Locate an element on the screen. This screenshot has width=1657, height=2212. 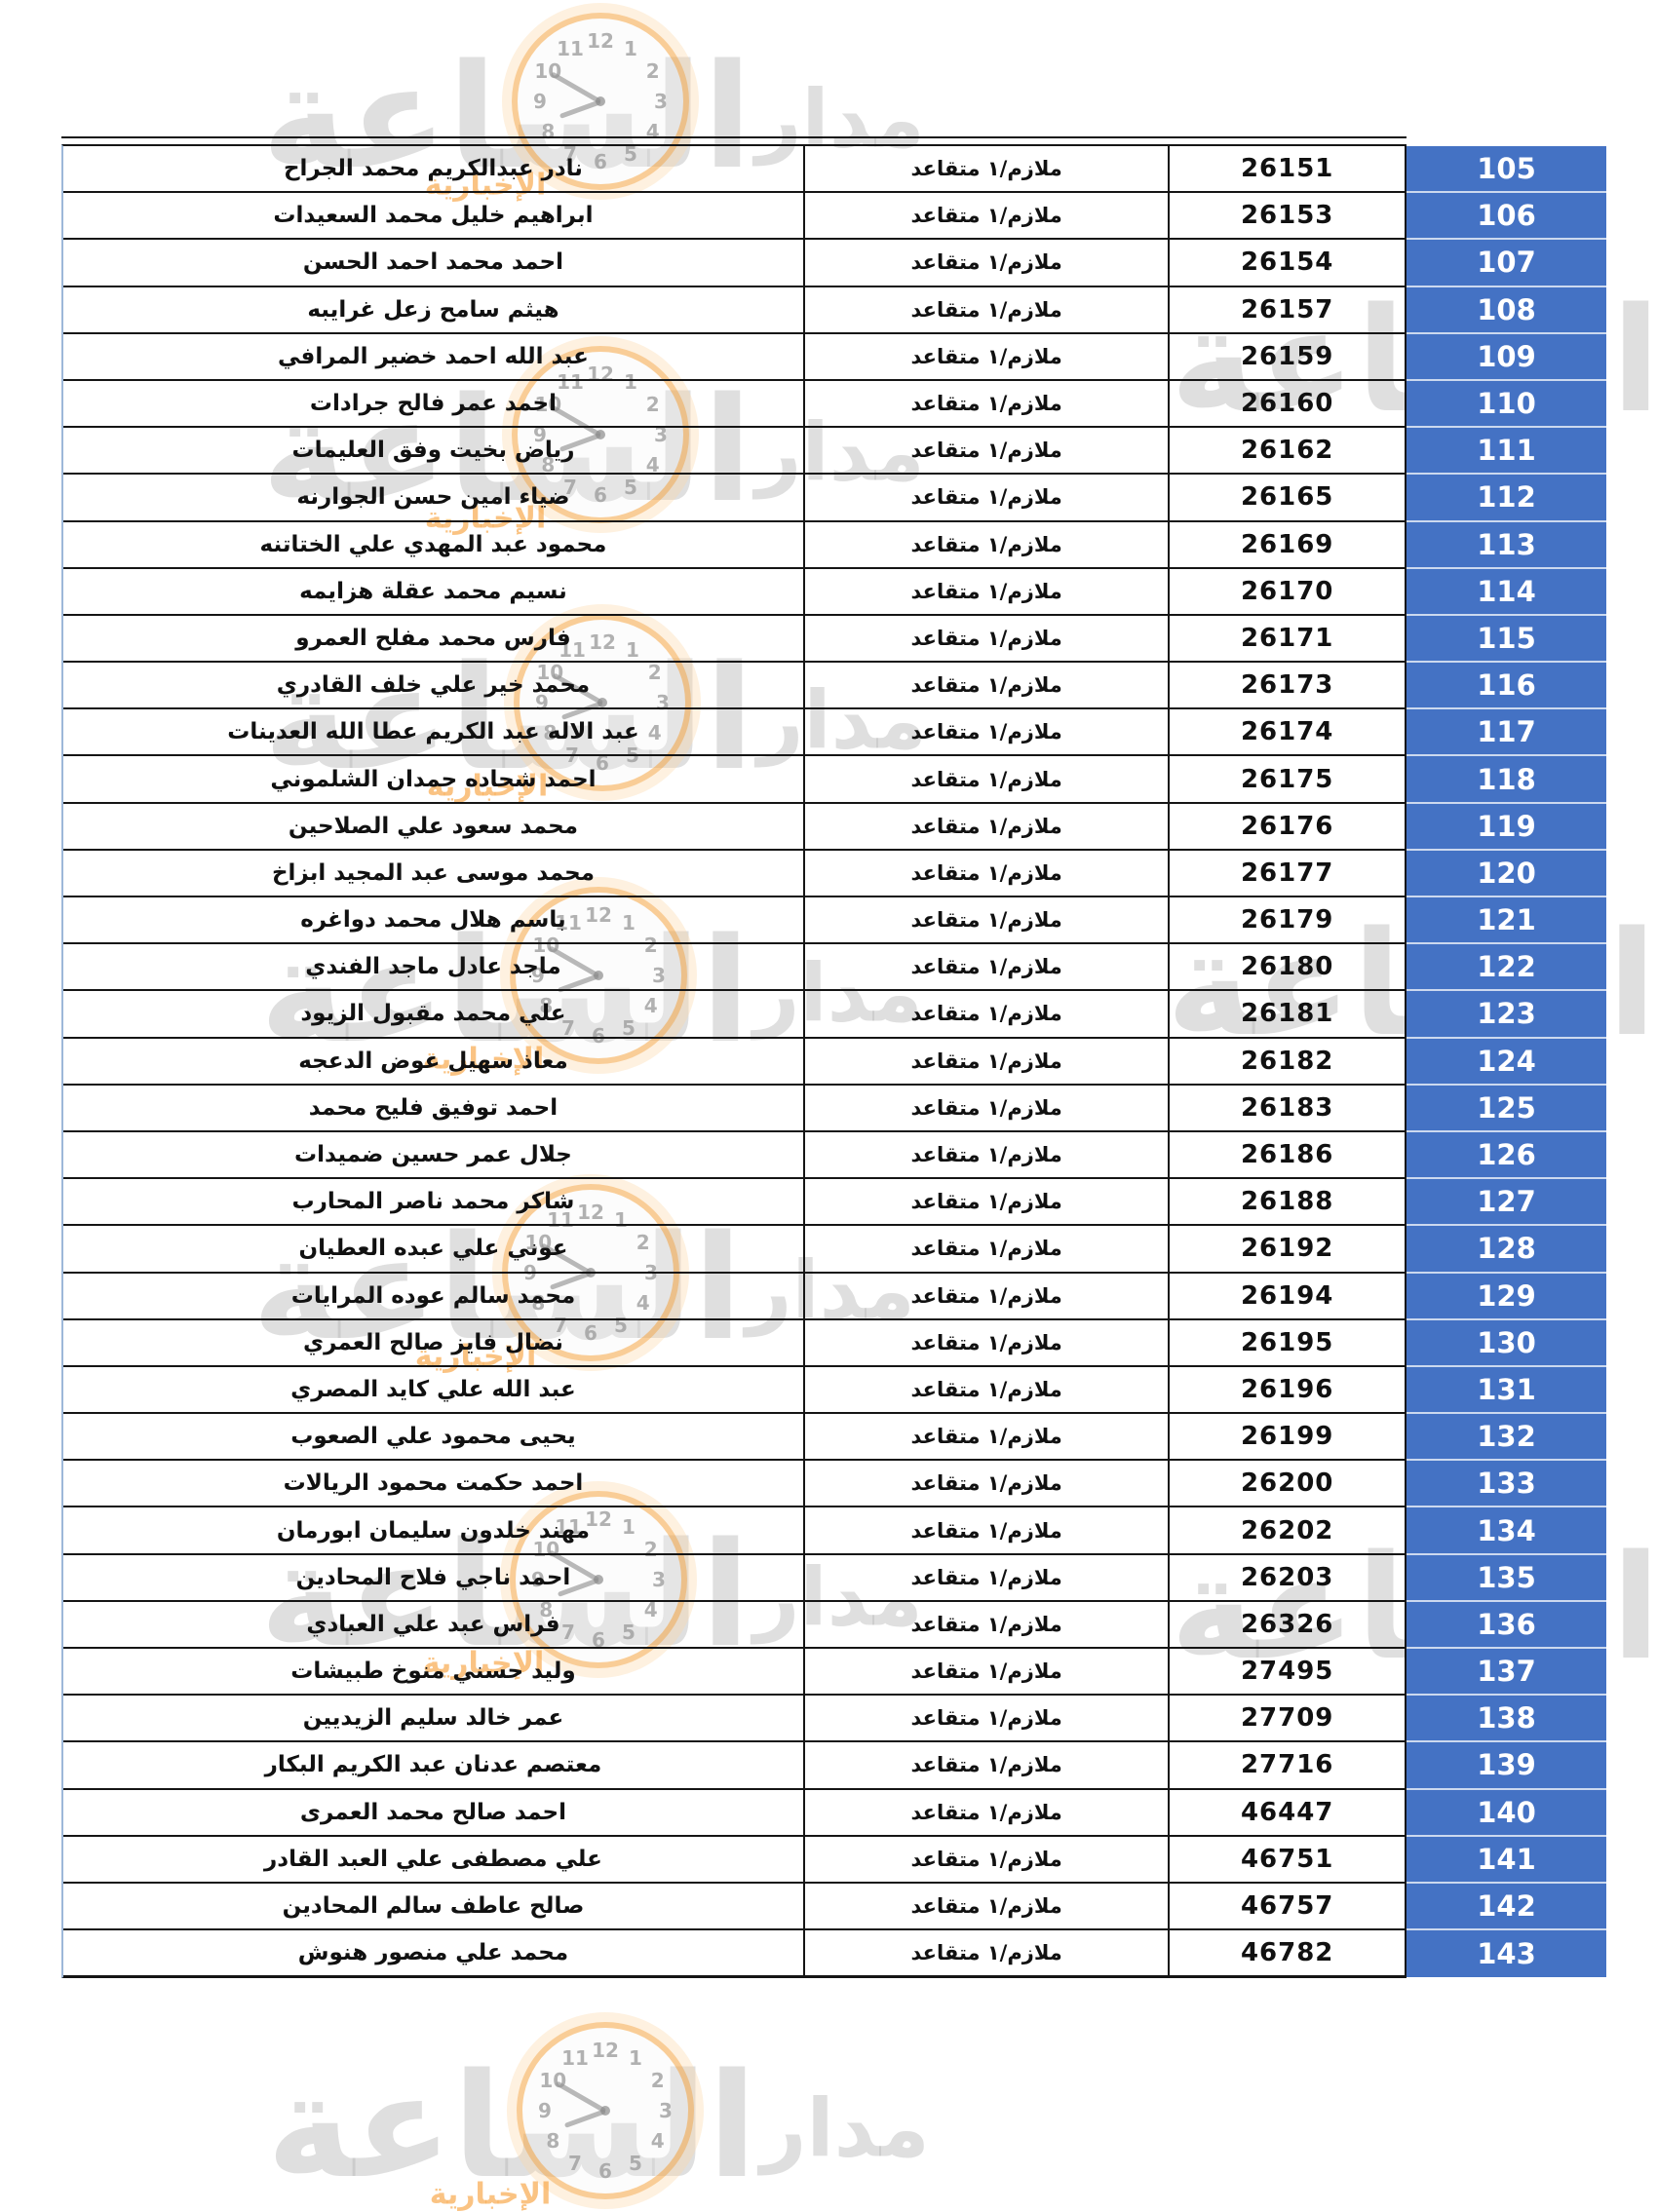
table-row: احمد صالح محمد العمرى ملازم/١ متقاعد 46447 is located at coordinates (735, 1813).